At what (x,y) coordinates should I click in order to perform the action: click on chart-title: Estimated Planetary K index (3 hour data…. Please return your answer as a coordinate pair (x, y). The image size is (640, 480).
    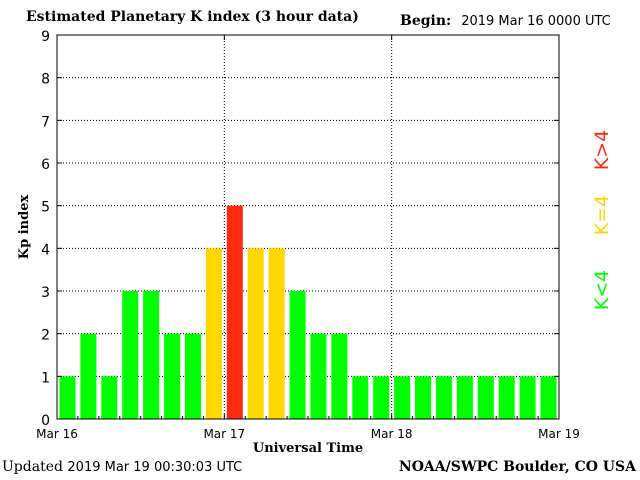
    Looking at the image, I should click on (192, 17).